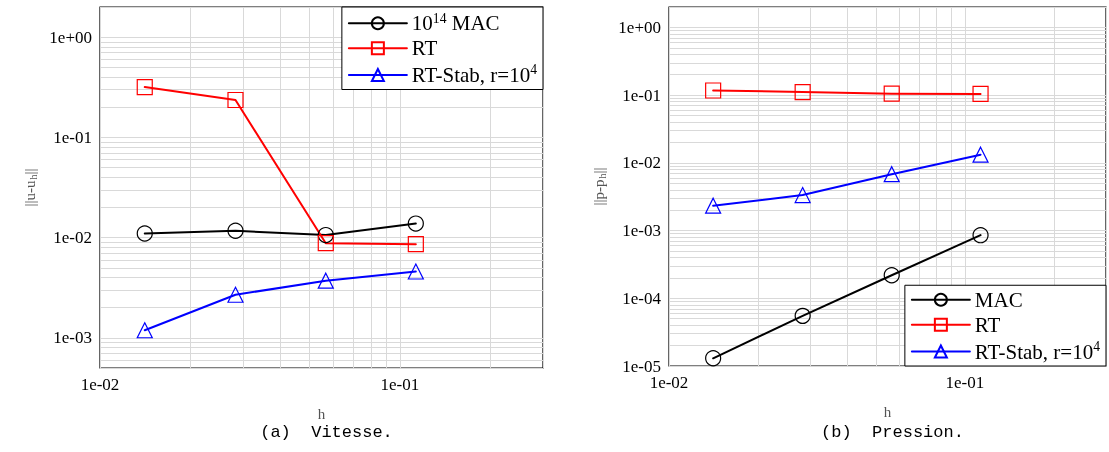 The image size is (1109, 452). I want to click on y-axis-title: ||u-uh||, so click(30, 187).